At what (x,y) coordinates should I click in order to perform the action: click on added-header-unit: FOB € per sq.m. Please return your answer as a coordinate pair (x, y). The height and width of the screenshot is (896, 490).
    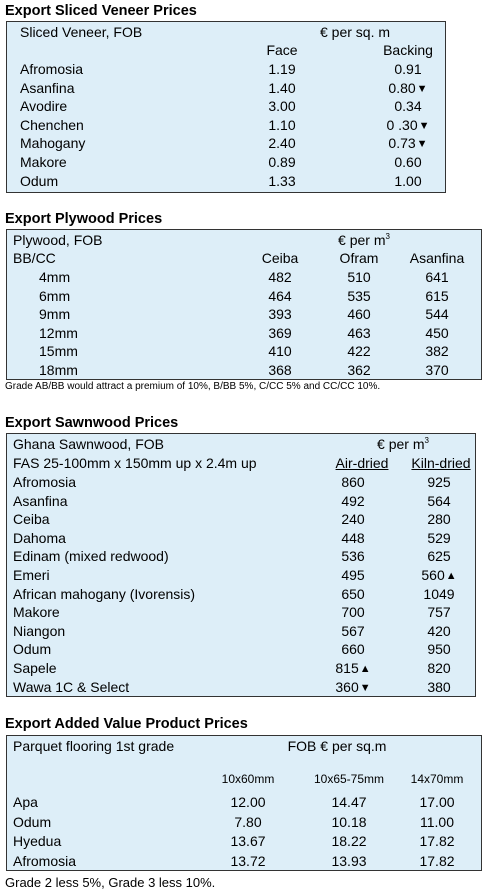
    Looking at the image, I should click on (337, 746).